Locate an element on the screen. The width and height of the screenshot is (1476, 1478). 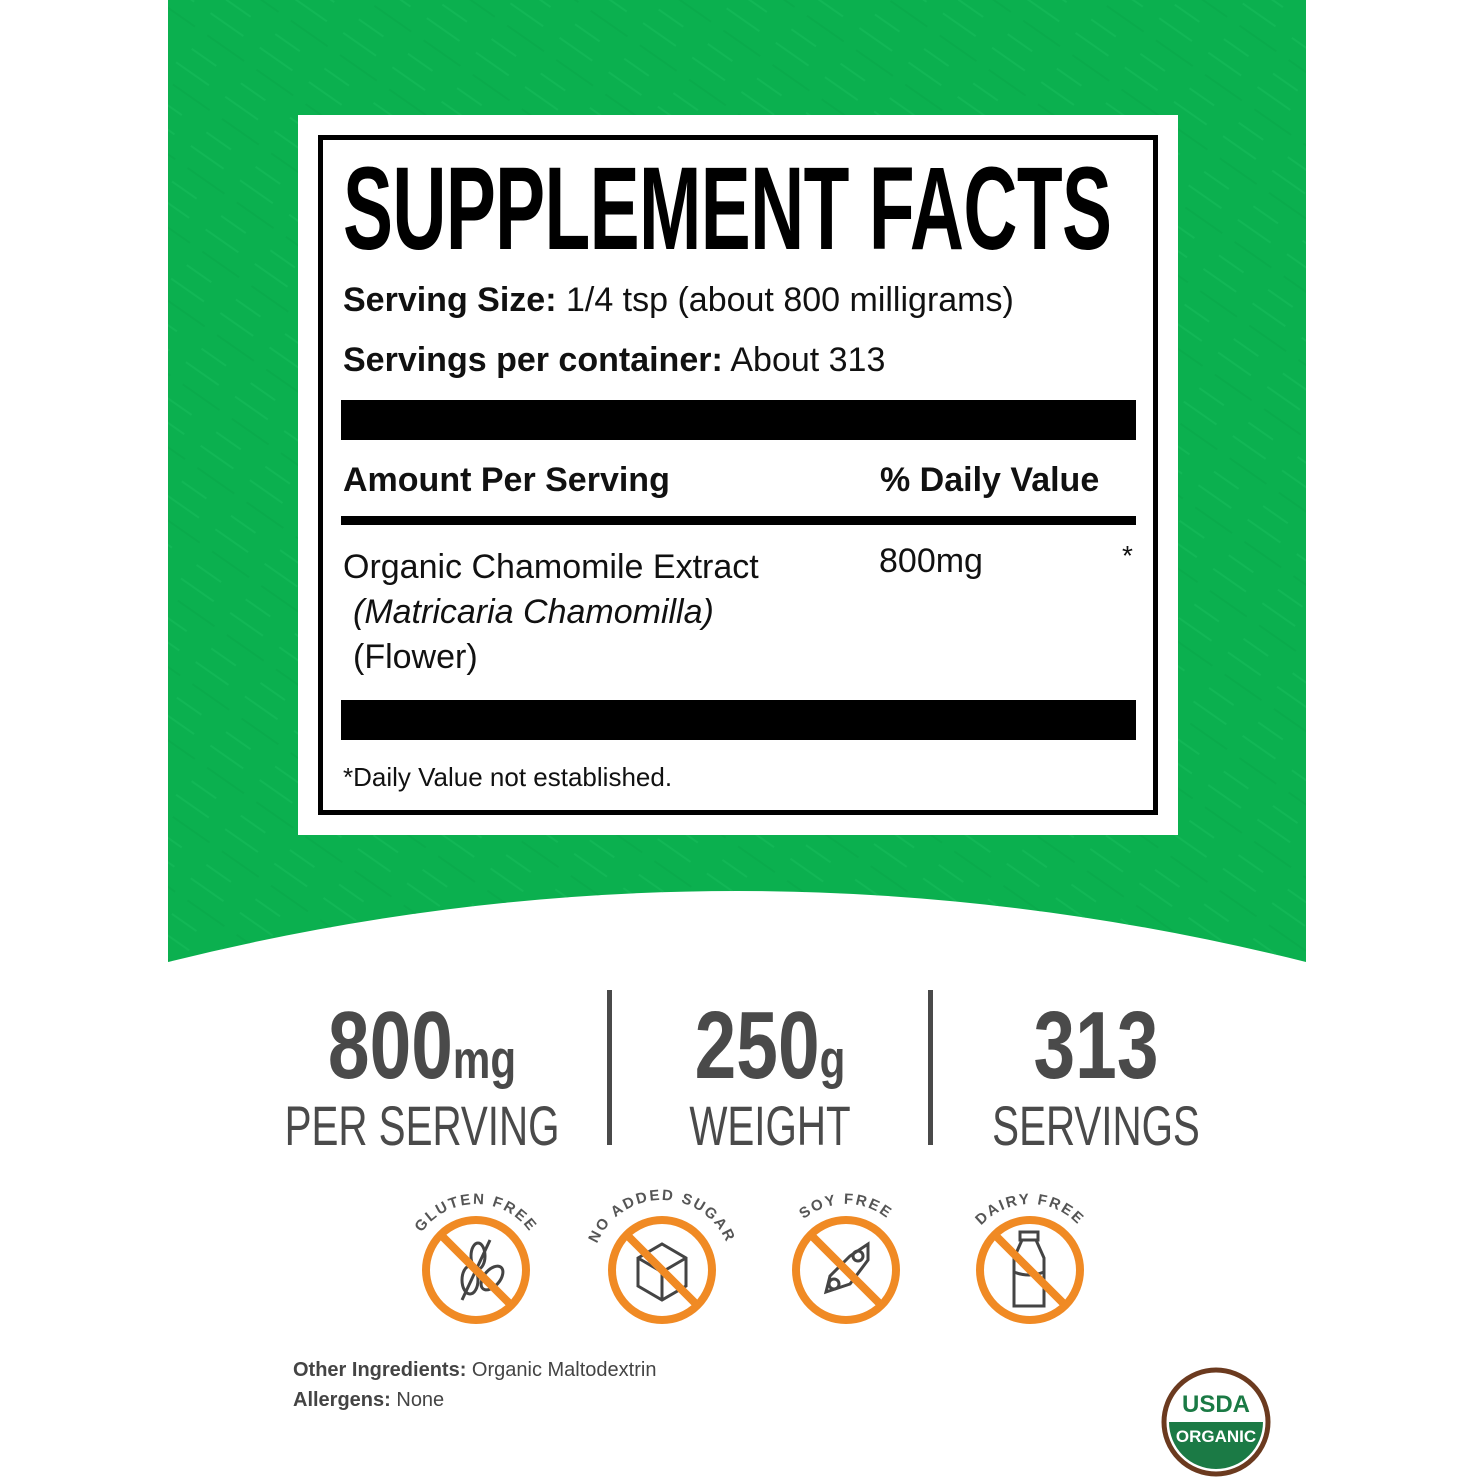
usda-organic-seal: USDA ORGANIC is located at coordinates (1216, 1422).